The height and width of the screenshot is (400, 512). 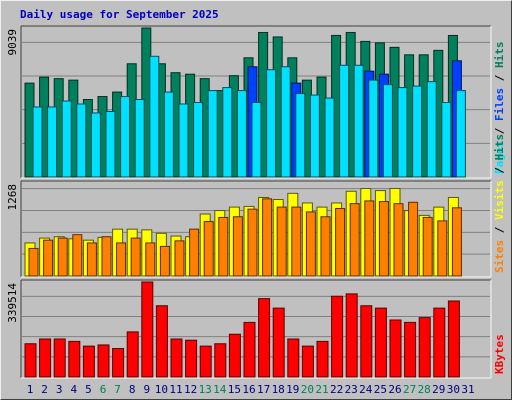 What do you see at coordinates (234, 389) in the screenshot?
I see `x-tick-day-15: 15` at bounding box center [234, 389].